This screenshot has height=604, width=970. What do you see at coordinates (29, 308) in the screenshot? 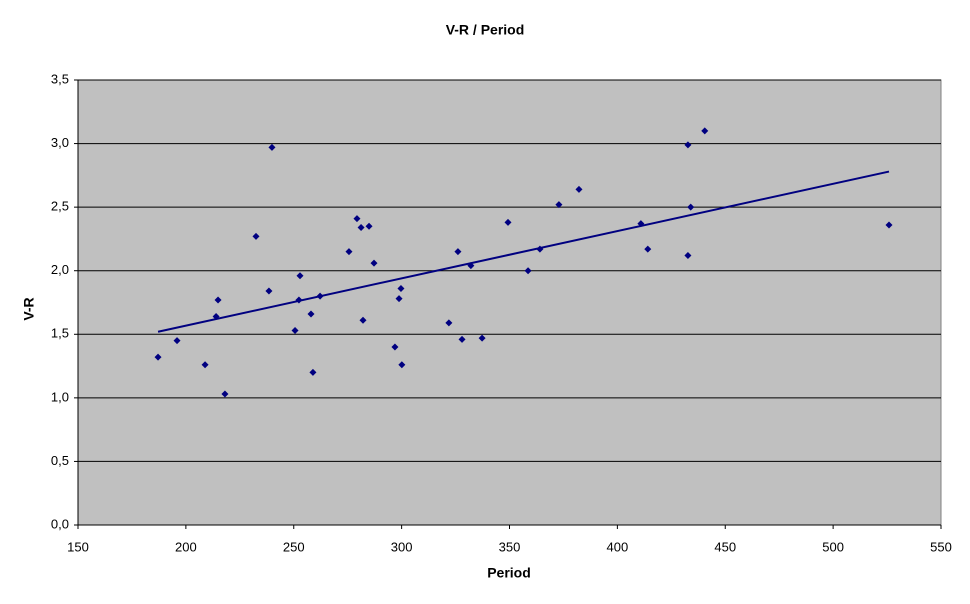
I see `y-axis-label: V-R` at bounding box center [29, 308].